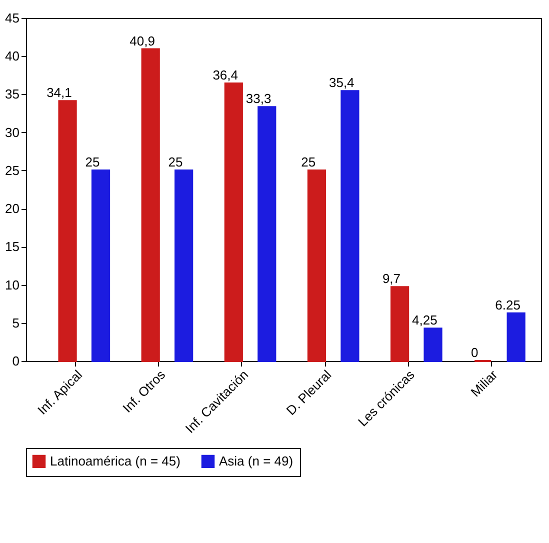 This screenshot has height=543, width=549. What do you see at coordinates (12, 132) in the screenshot?
I see `y-tick-label: 30` at bounding box center [12, 132].